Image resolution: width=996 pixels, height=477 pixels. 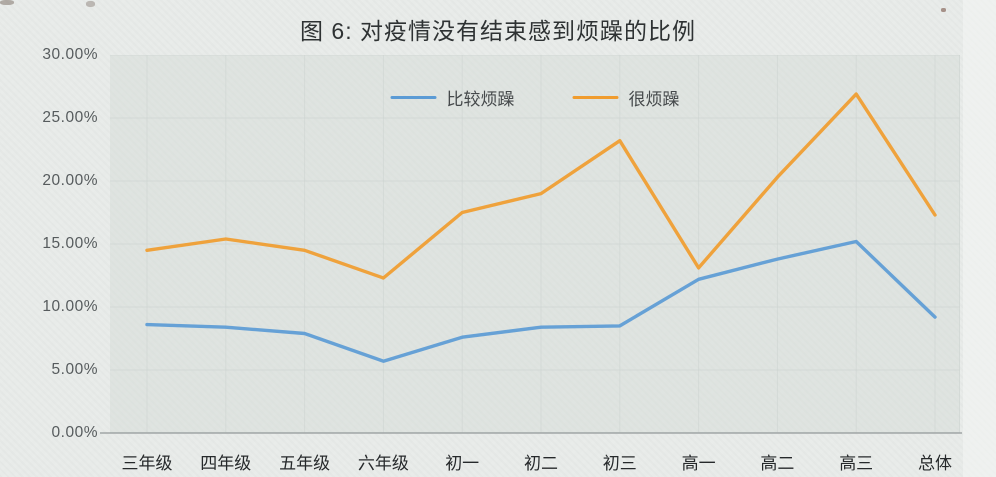 I want to click on x-axis-category-label: 高三, so click(x=856, y=463).